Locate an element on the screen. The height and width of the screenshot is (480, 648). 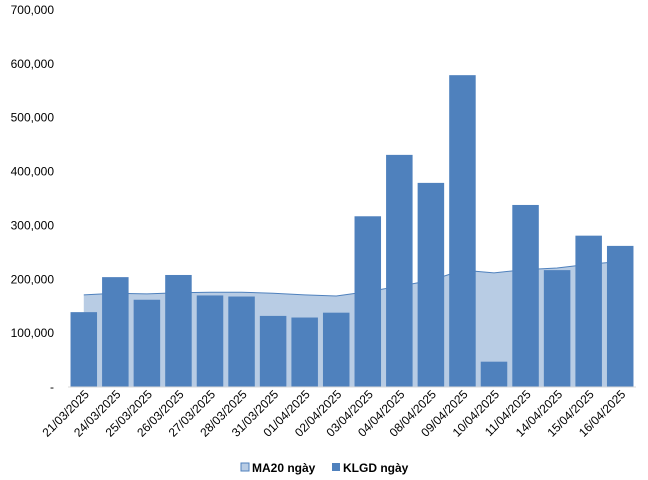
legend-swatch-klgd is located at coordinates (336, 467).